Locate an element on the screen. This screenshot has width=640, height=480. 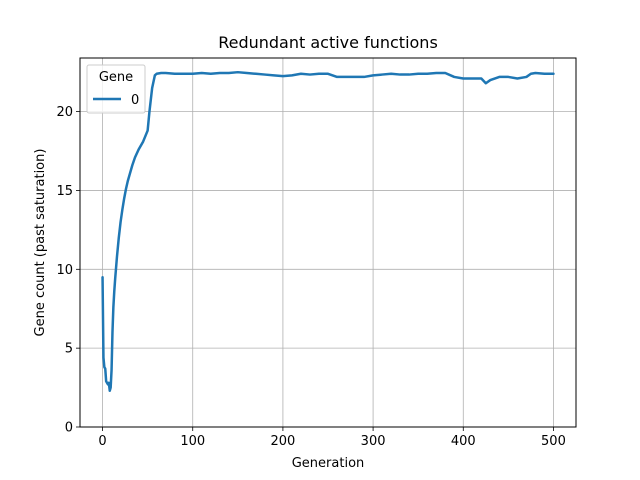
x-tick-label: 300 is located at coordinates (373, 441).